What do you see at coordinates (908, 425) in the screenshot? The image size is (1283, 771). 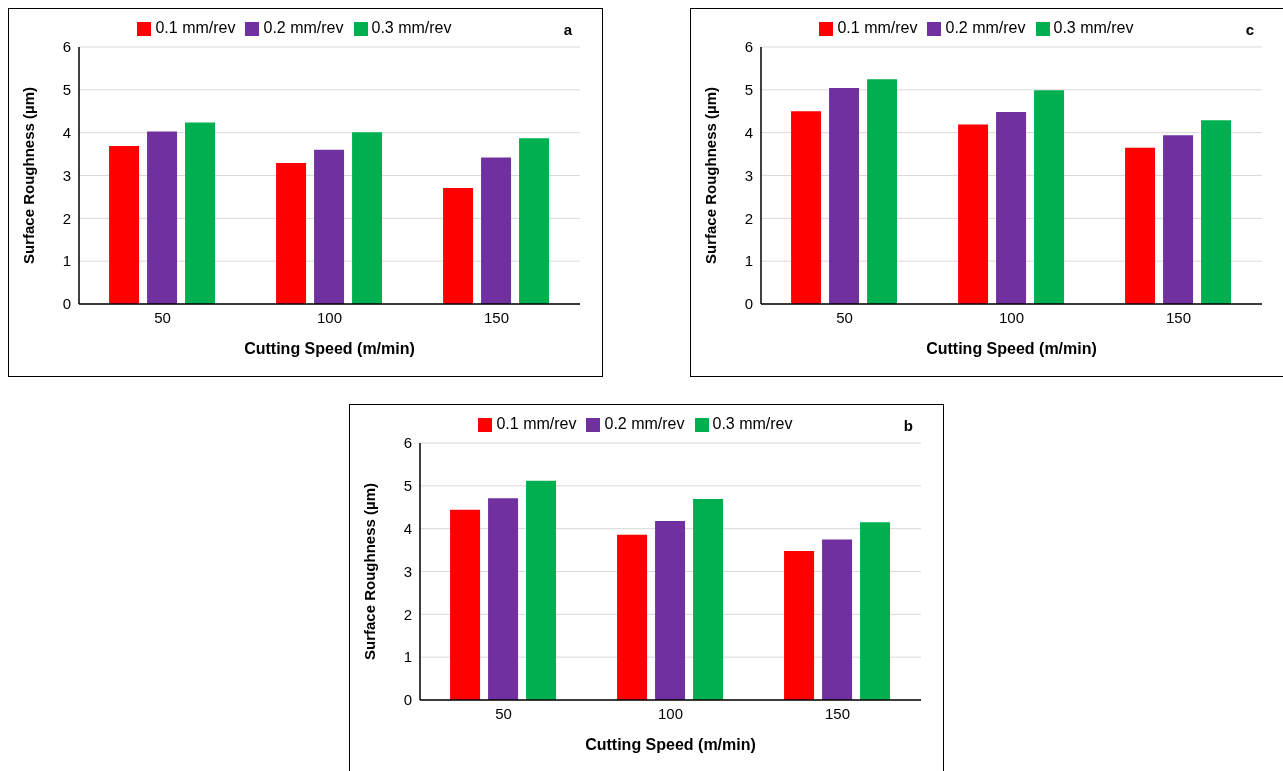 I see `text: b` at bounding box center [908, 425].